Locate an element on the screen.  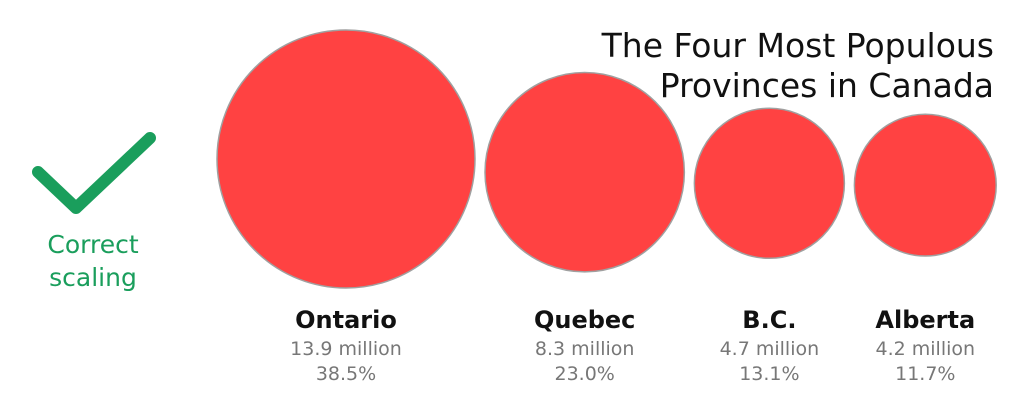
bubble-b-c is located at coordinates (769, 183).